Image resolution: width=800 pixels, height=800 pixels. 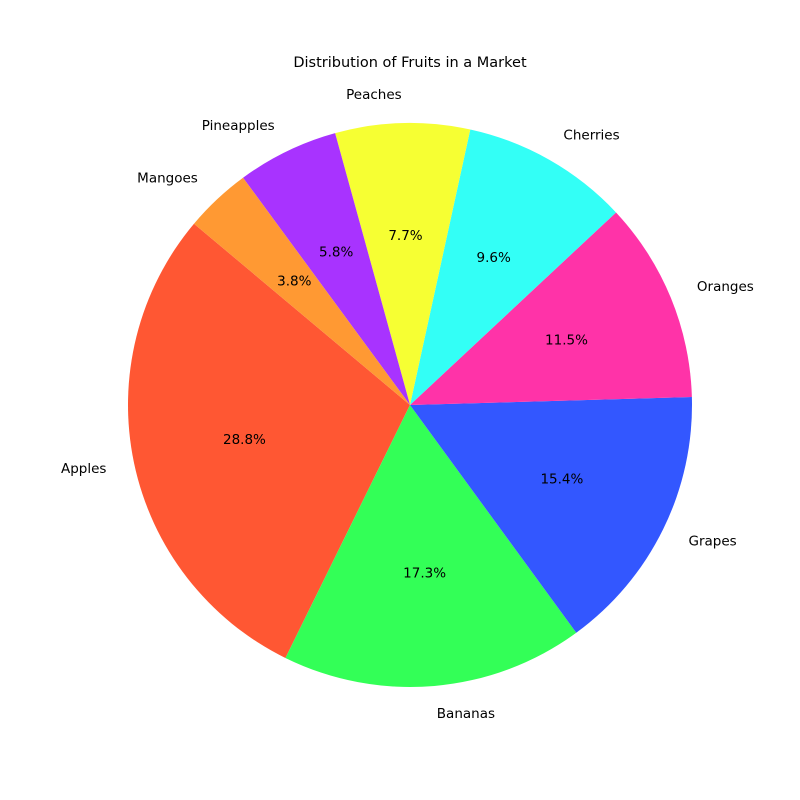 I want to click on slice-label-apples: Apples, so click(x=83, y=469).